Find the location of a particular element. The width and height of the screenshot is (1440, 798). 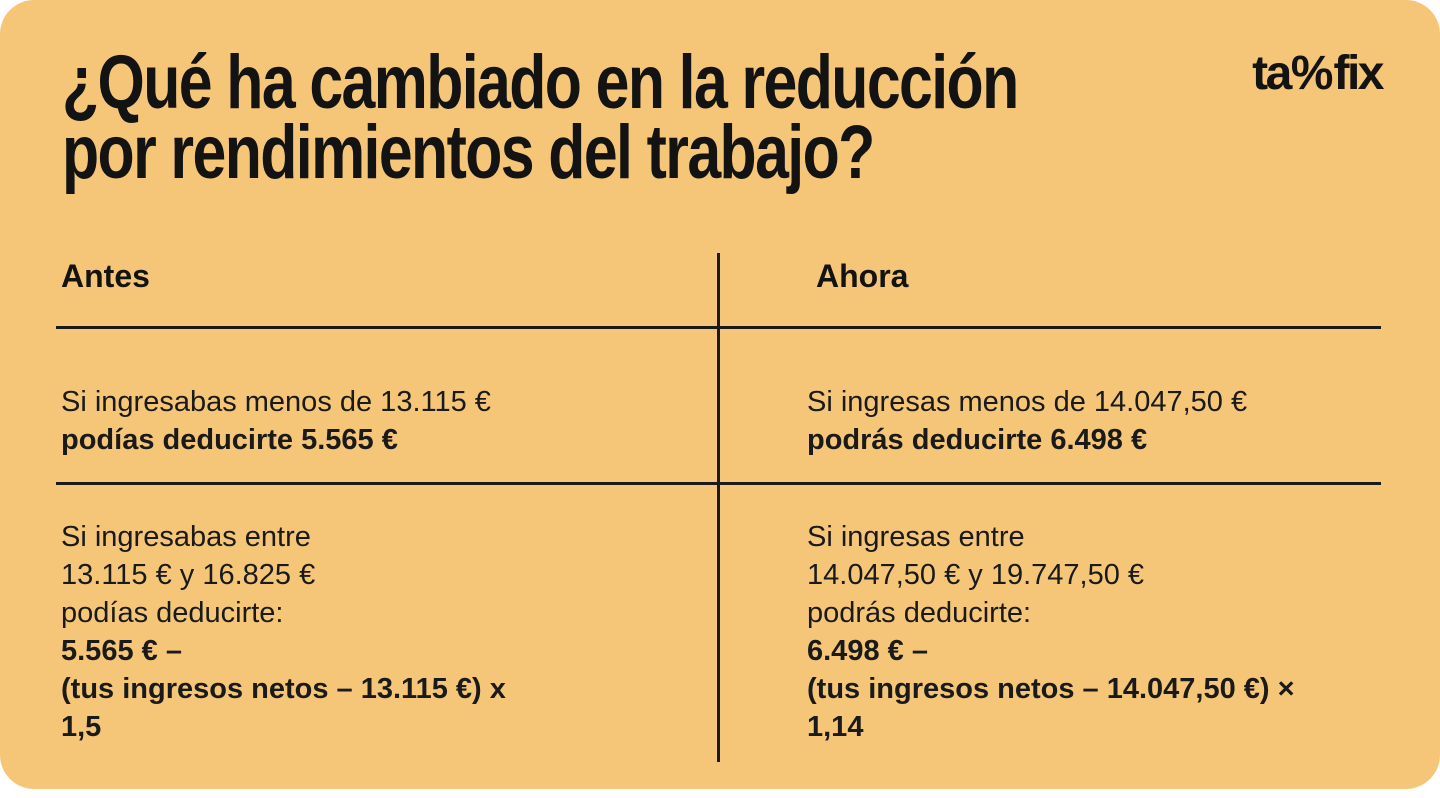

ahora-row2-range-line: 14.047,50 € y 19.747,50 € is located at coordinates (976, 575).